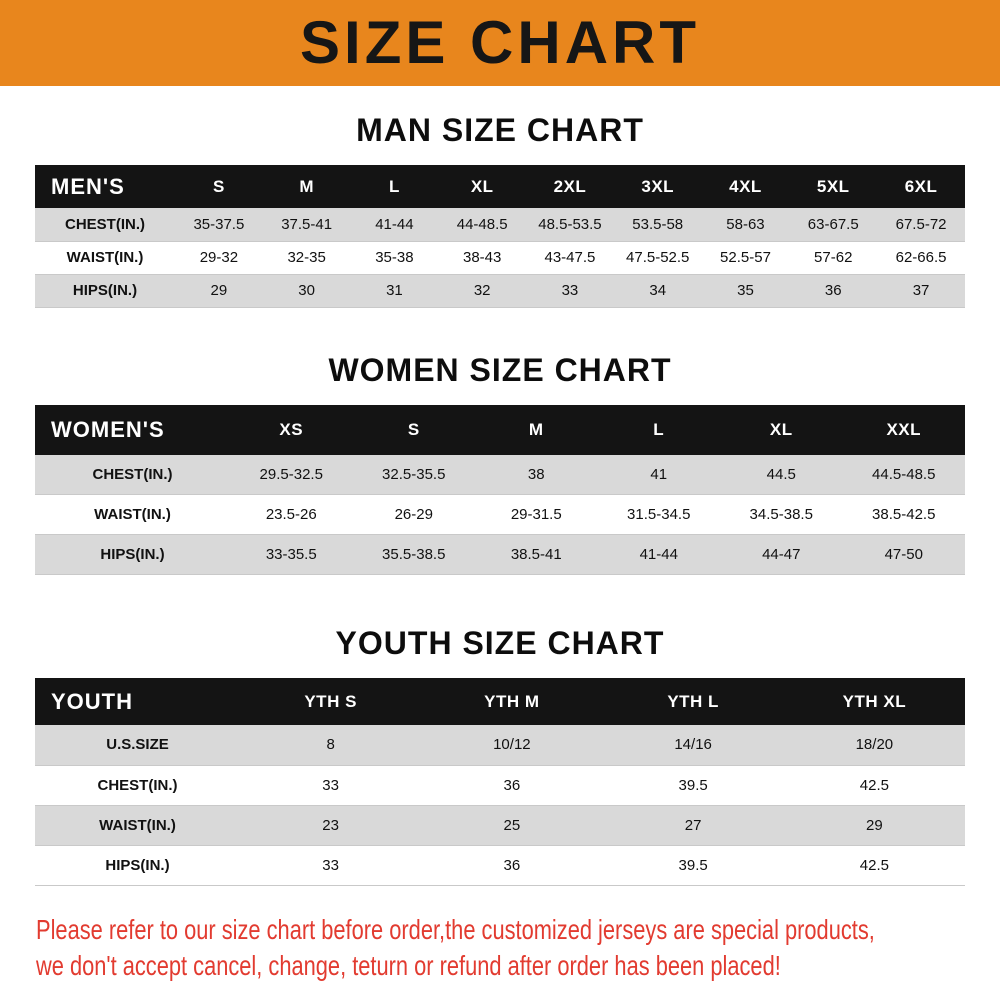 The width and height of the screenshot is (1000, 1000). What do you see at coordinates (306, 257) in the screenshot?
I see `size-value: 32-35` at bounding box center [306, 257].